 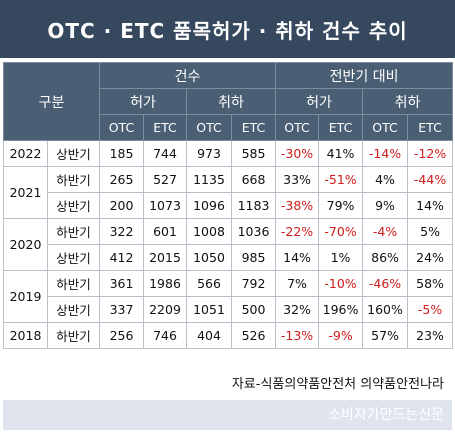 I want to click on table-row: 2018 하반기 256 746 404 526 -13% -9% 57% 23%, so click(x=228, y=335).